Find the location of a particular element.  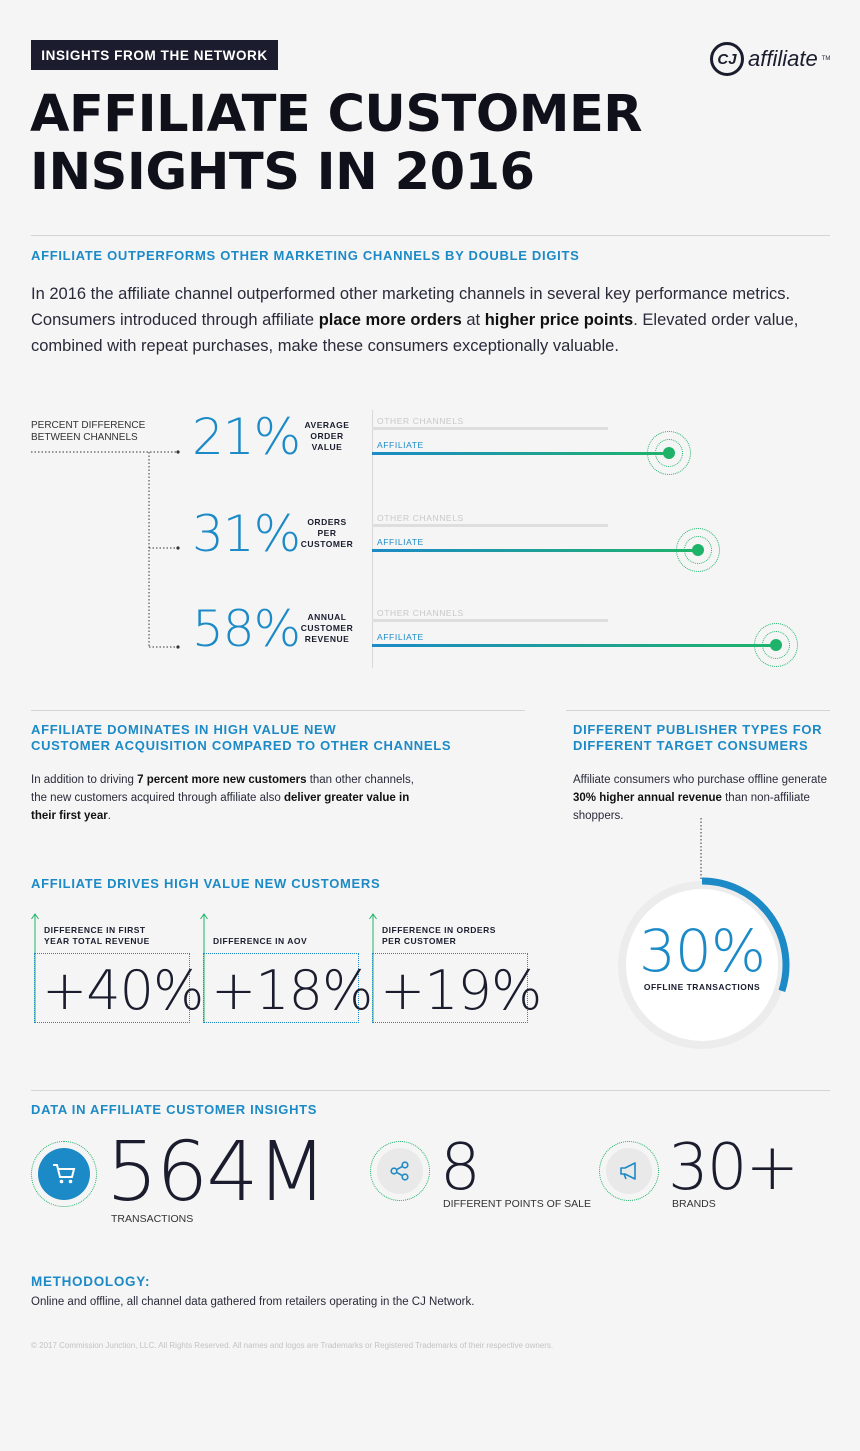

card-label-line: DIFFERENCE IN FIRST is located at coordinates (95, 930).